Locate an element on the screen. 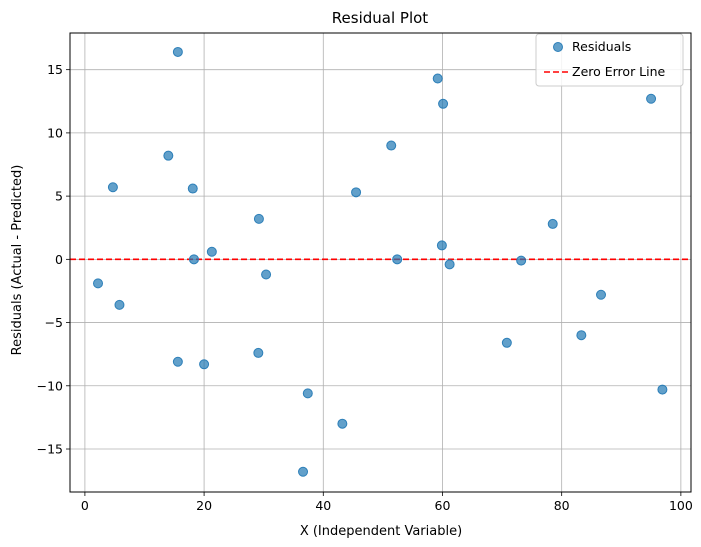  y-tick-label: −5 is located at coordinates (54, 322).